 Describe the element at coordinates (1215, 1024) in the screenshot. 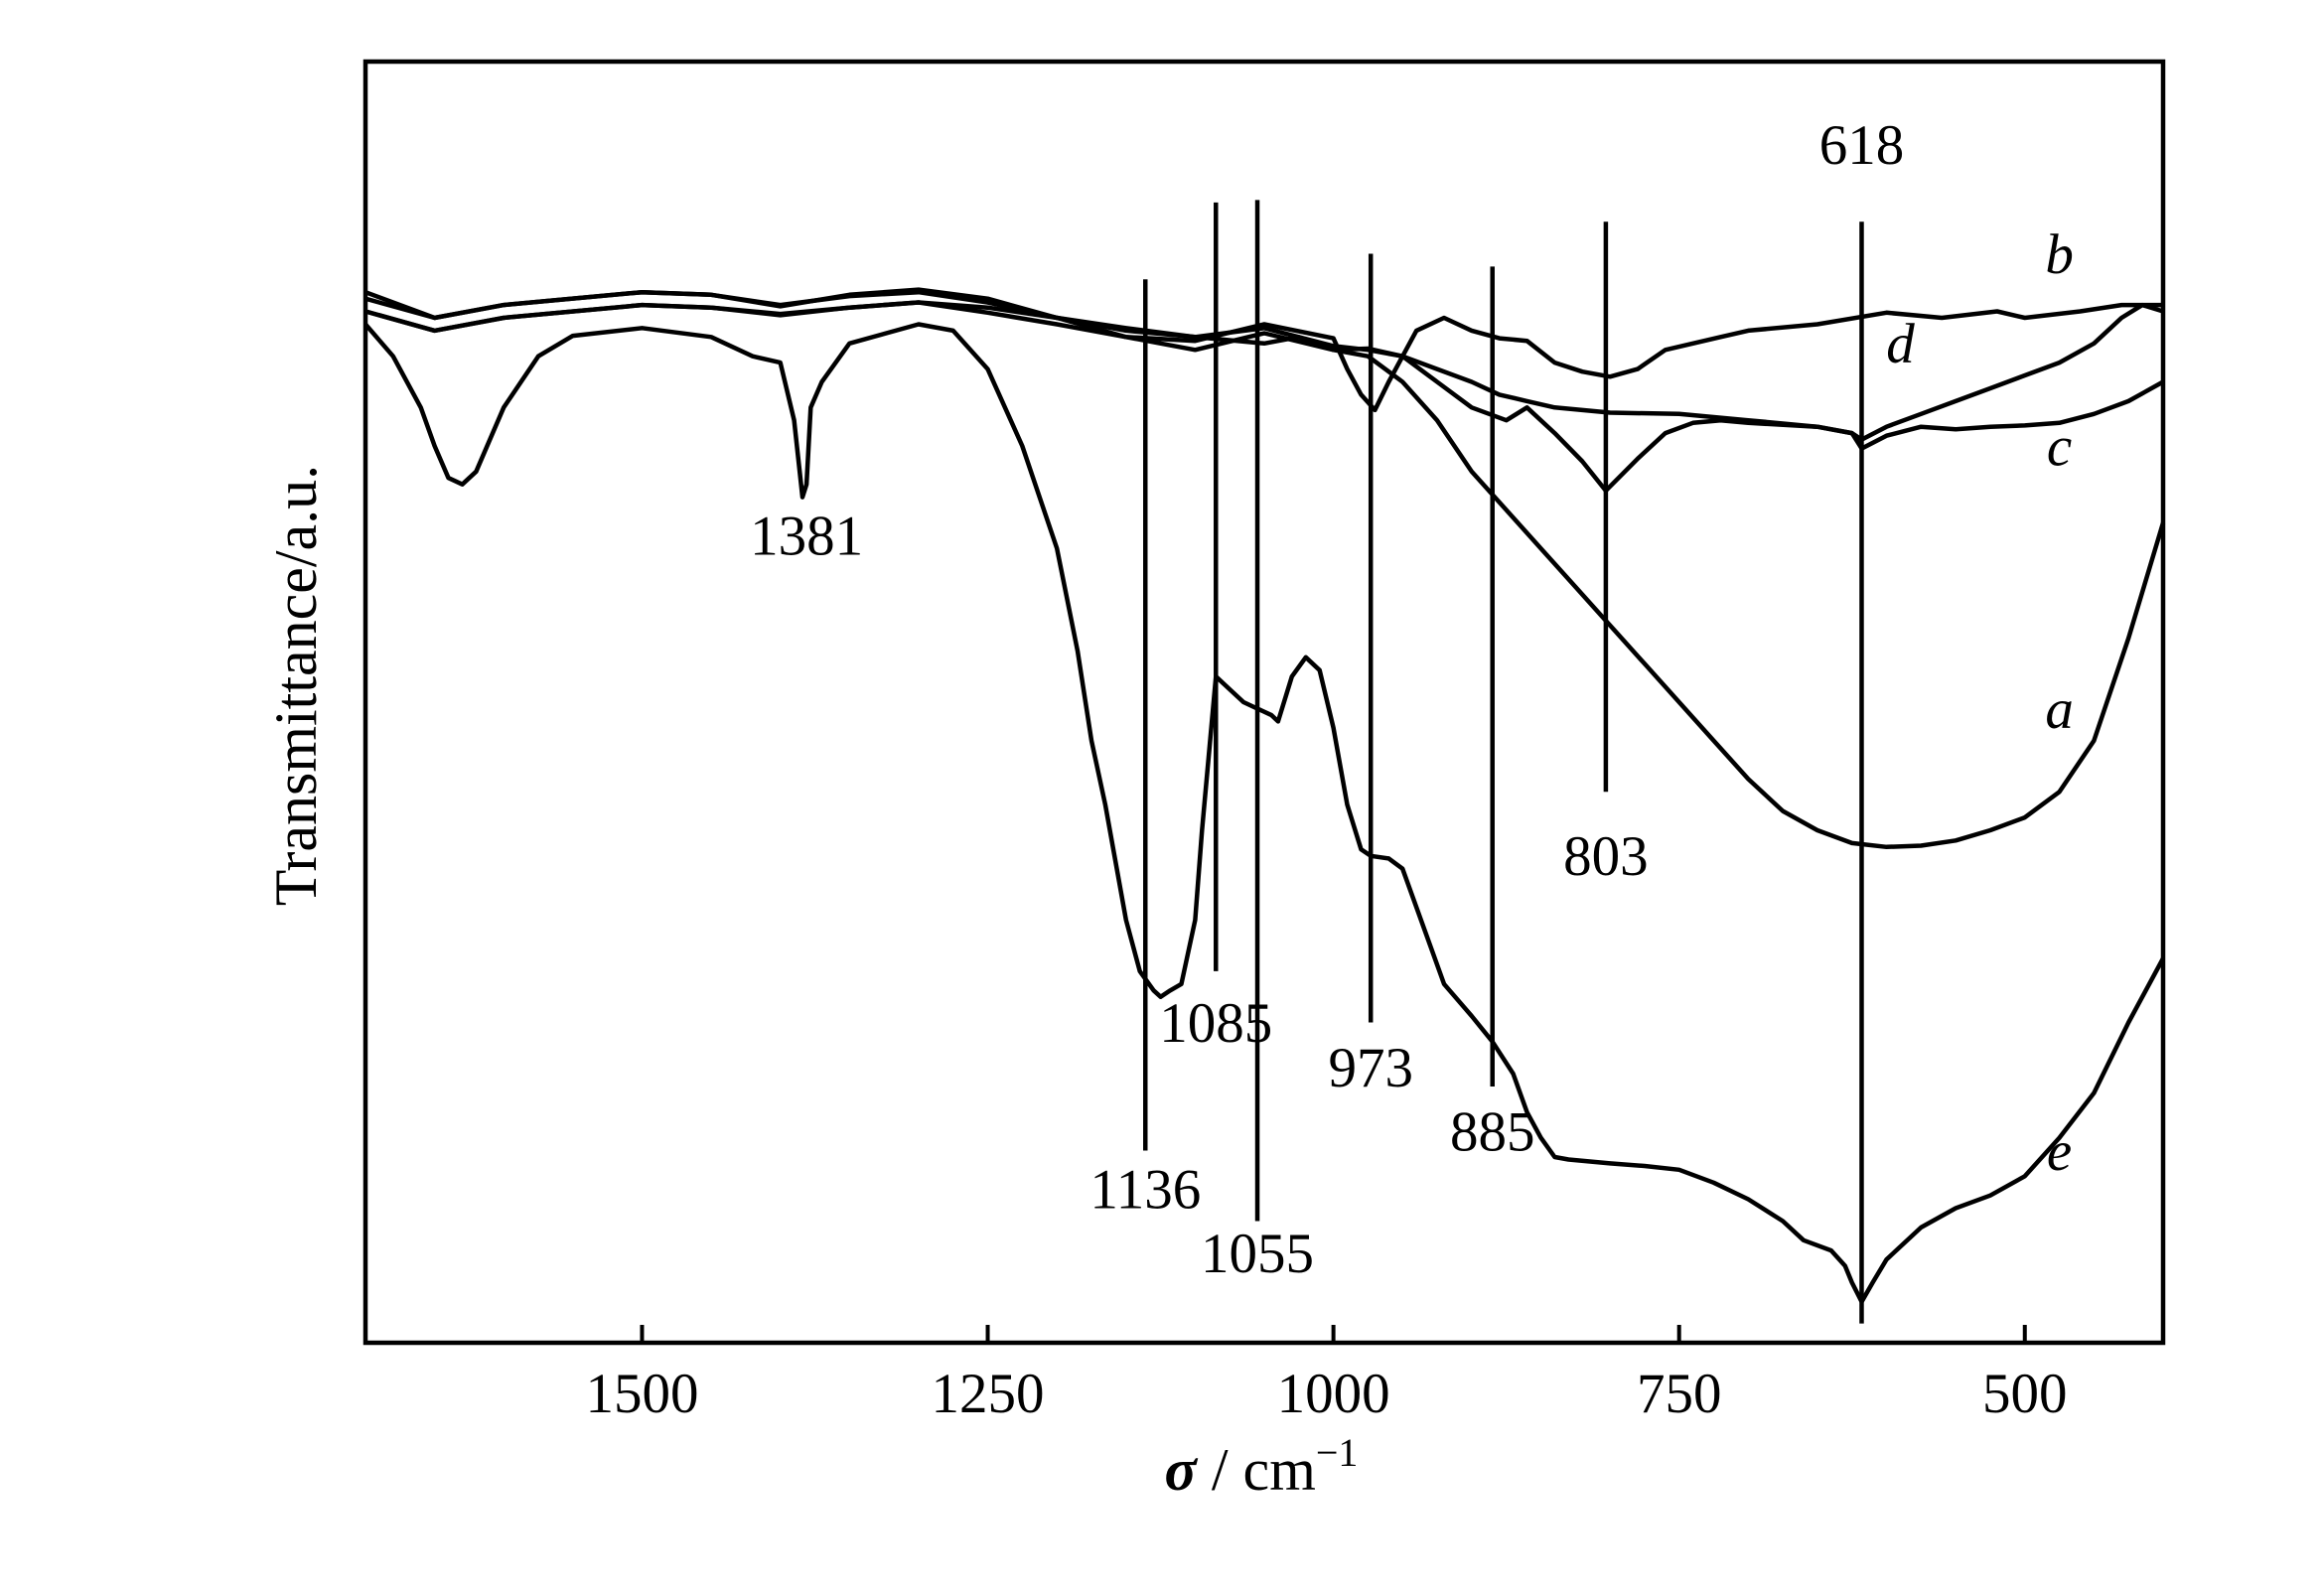

I see `peak-label-1085: 1085` at that location.